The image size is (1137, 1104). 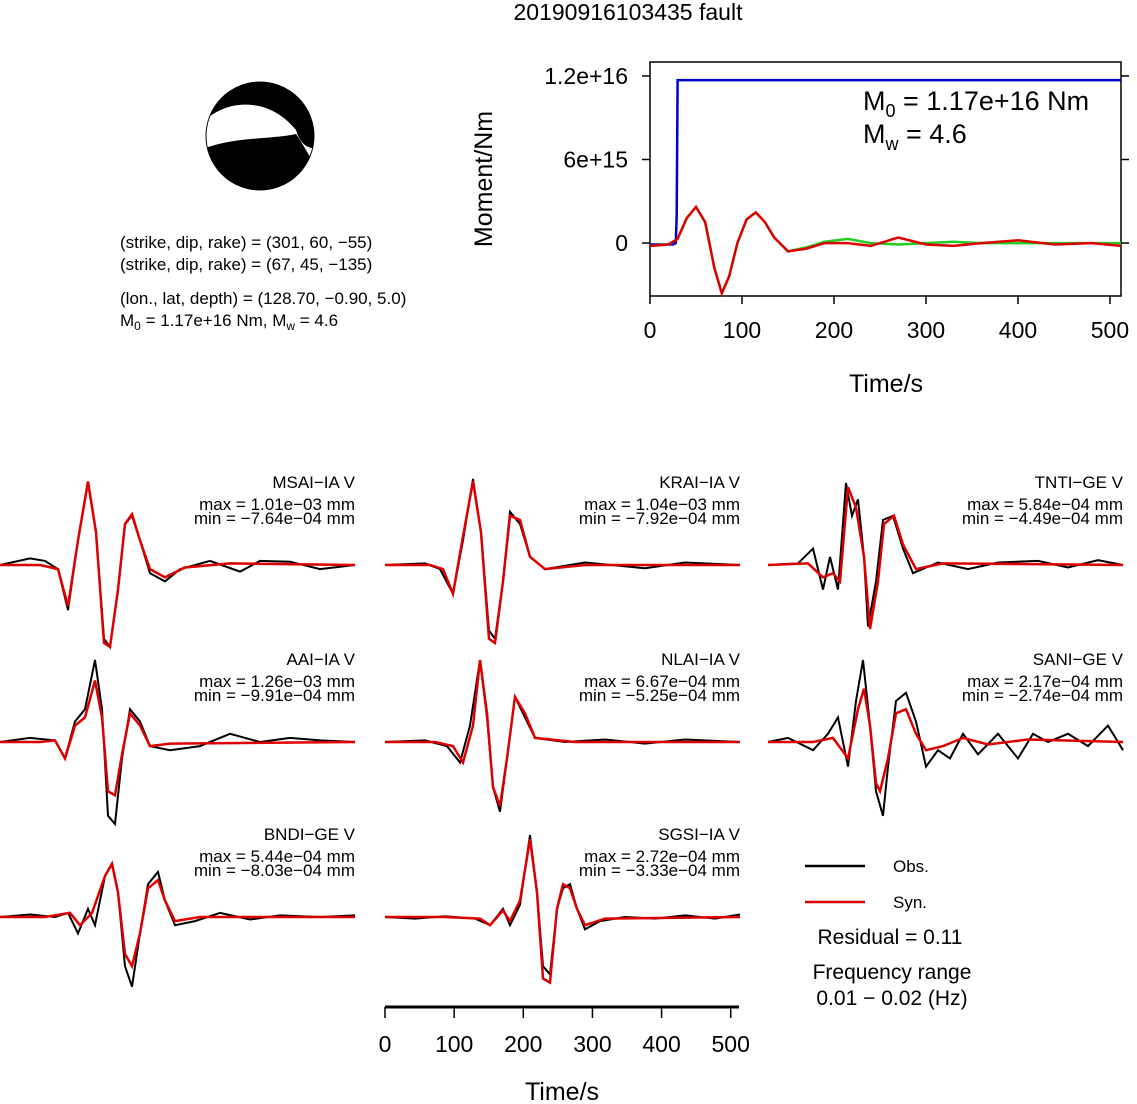 I want to click on waveform-x-tick-label: 400, so click(x=661, y=1044).